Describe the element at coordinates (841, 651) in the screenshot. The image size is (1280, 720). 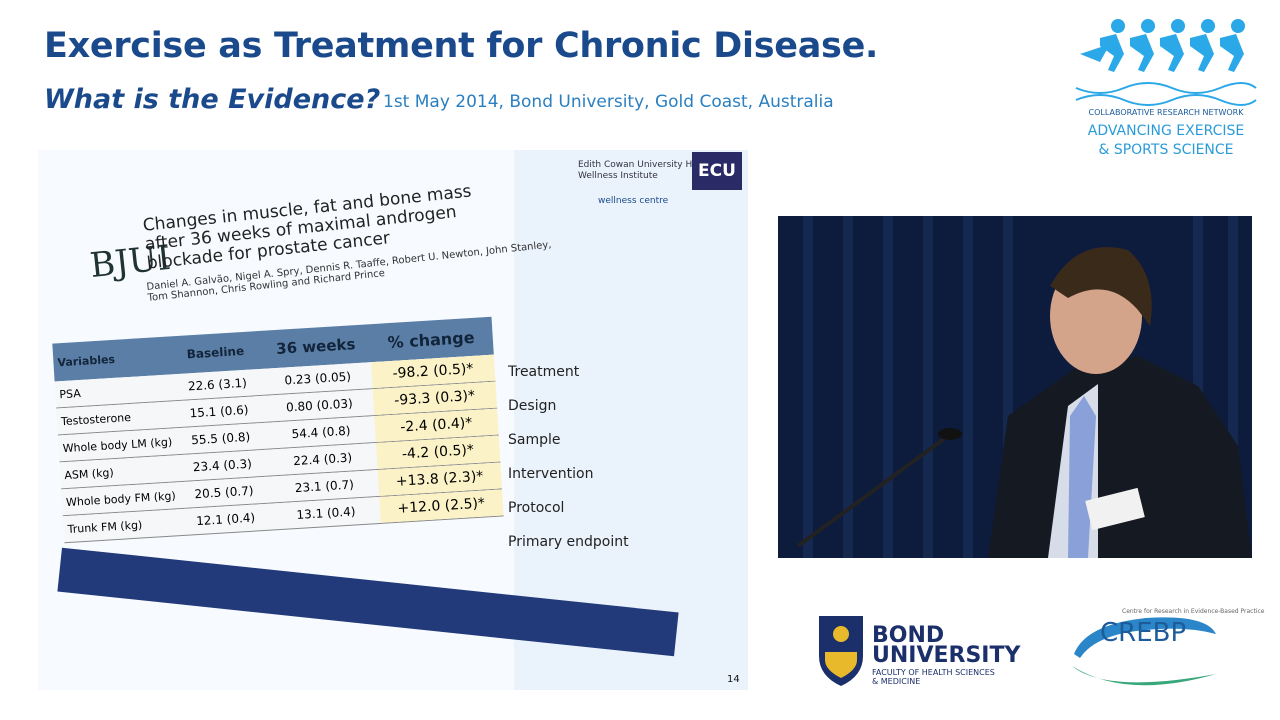
I see `bond-university-crest` at that location.